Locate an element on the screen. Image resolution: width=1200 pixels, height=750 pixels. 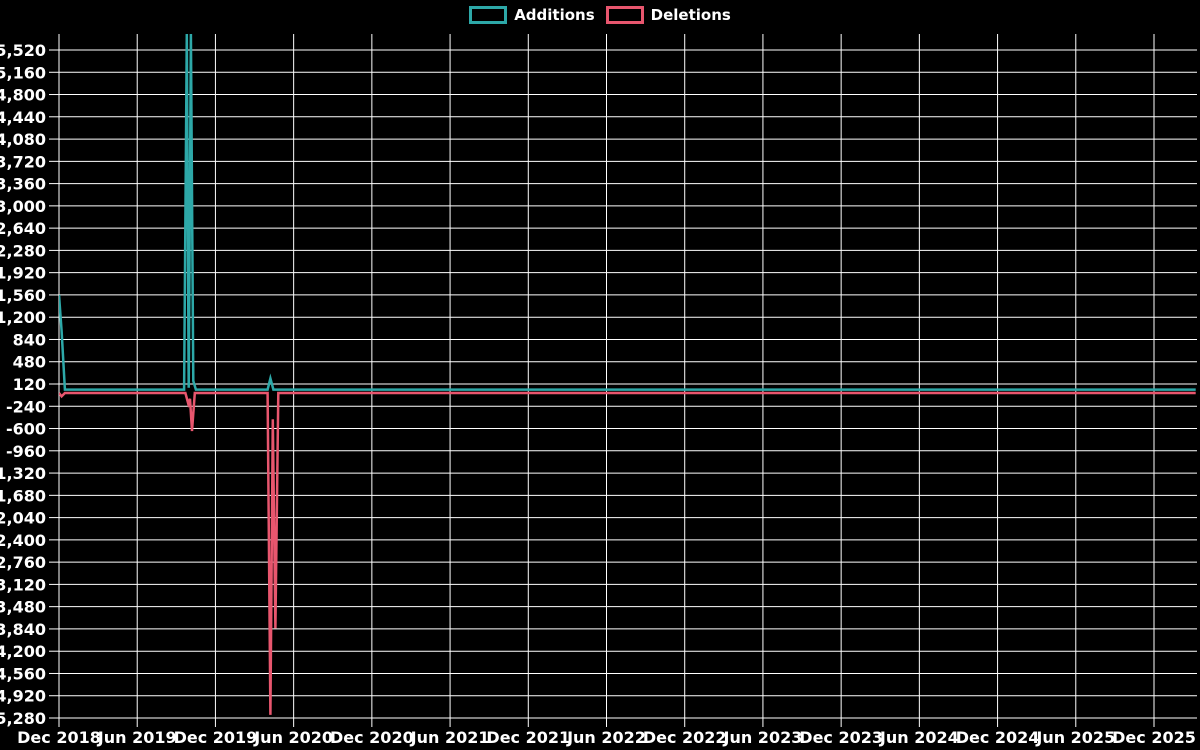
y-tick-label: 4,440 is located at coordinates (23, 117).